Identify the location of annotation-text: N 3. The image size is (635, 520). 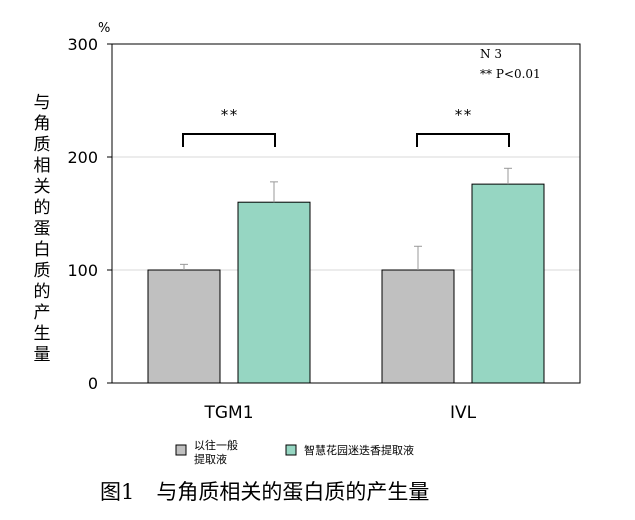
(491, 54).